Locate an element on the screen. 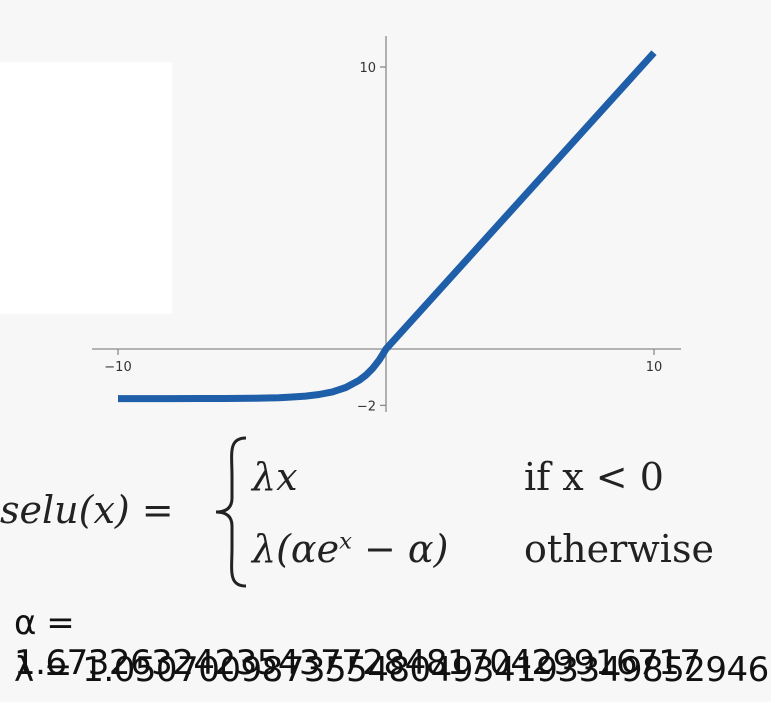 This screenshot has width=771, height=702. case2-expression: λ(αex − α) is located at coordinates (350, 549).